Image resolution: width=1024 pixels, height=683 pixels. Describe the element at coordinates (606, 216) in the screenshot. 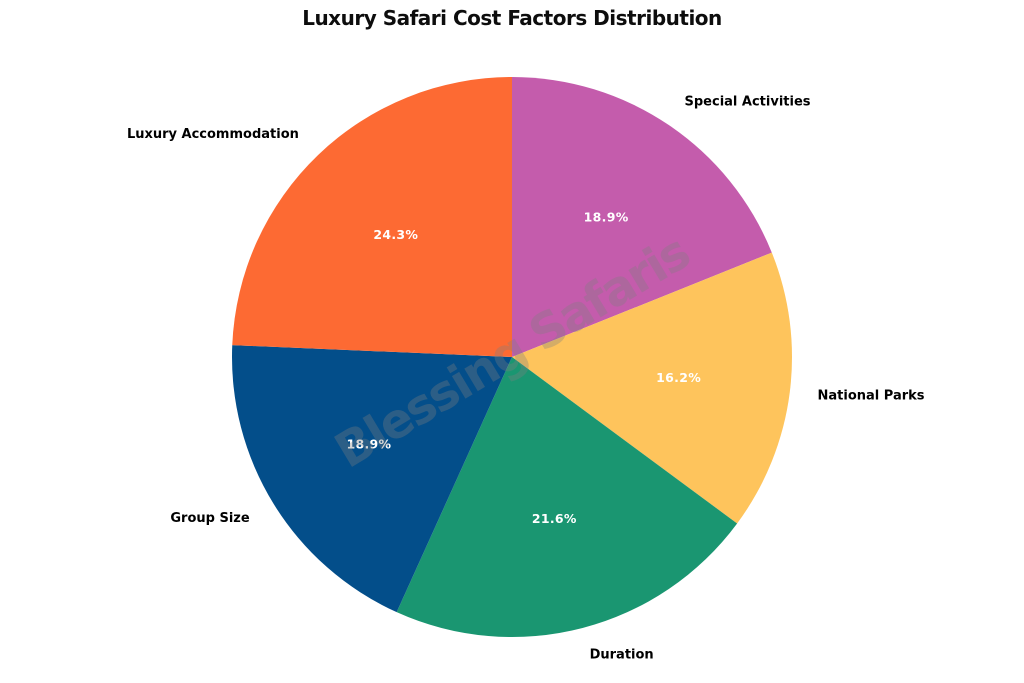

I see `pie-pct-label-special-activities: 18.9%` at that location.